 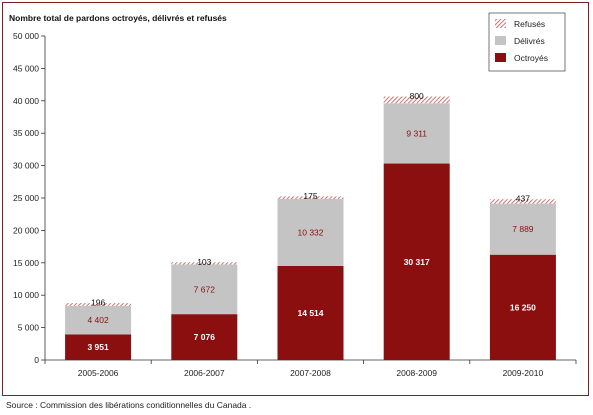 I want to click on y-tick-label: 30 000, so click(x=26, y=166).